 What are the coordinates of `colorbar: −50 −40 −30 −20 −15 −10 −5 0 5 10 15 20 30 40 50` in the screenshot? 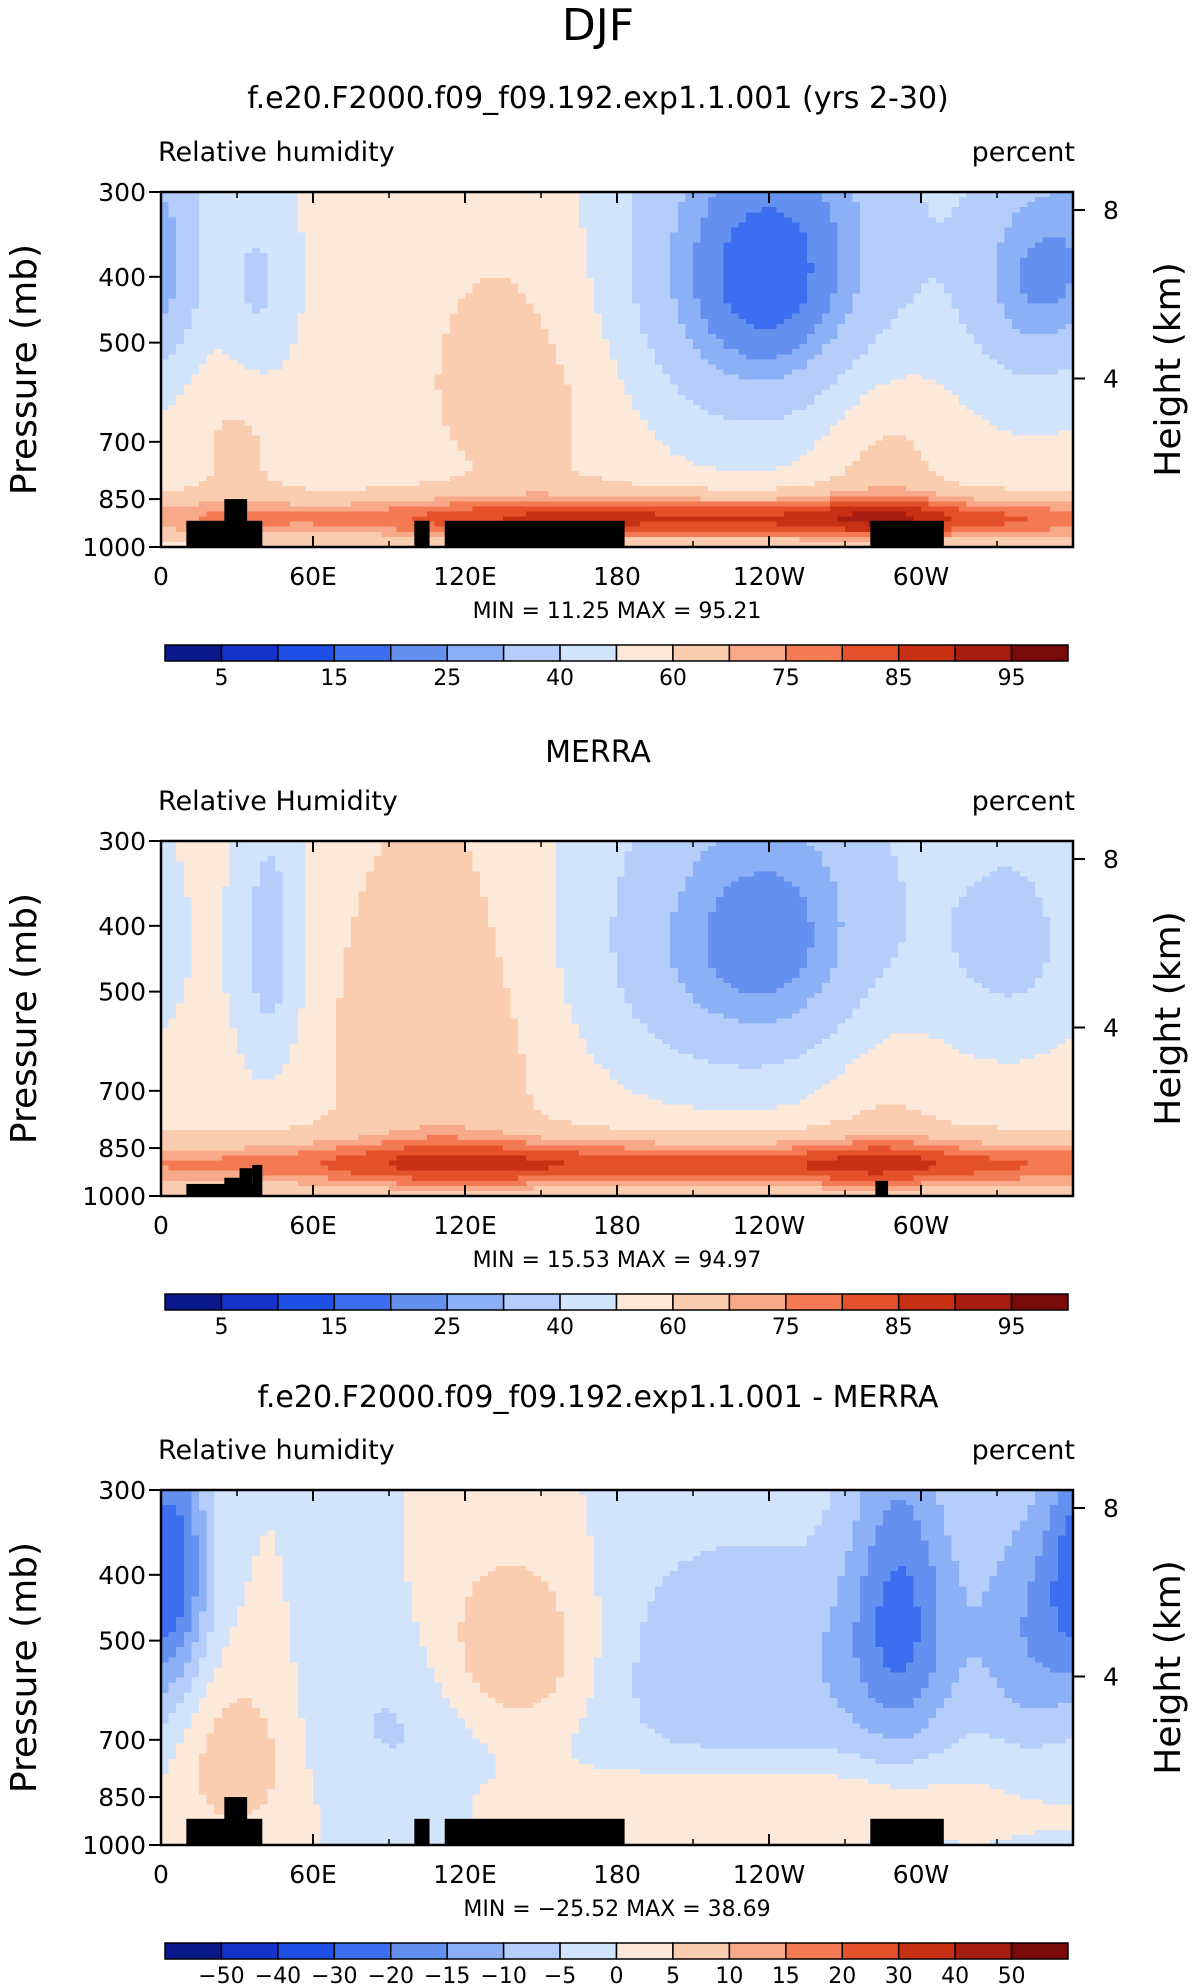 It's located at (616, 1964).